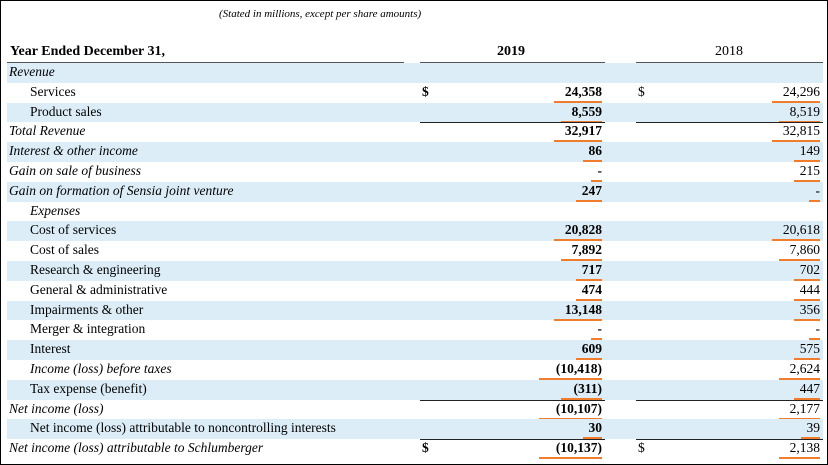 Image resolution: width=828 pixels, height=465 pixels. What do you see at coordinates (595, 428) in the screenshot?
I see `value-2019: 30` at bounding box center [595, 428].